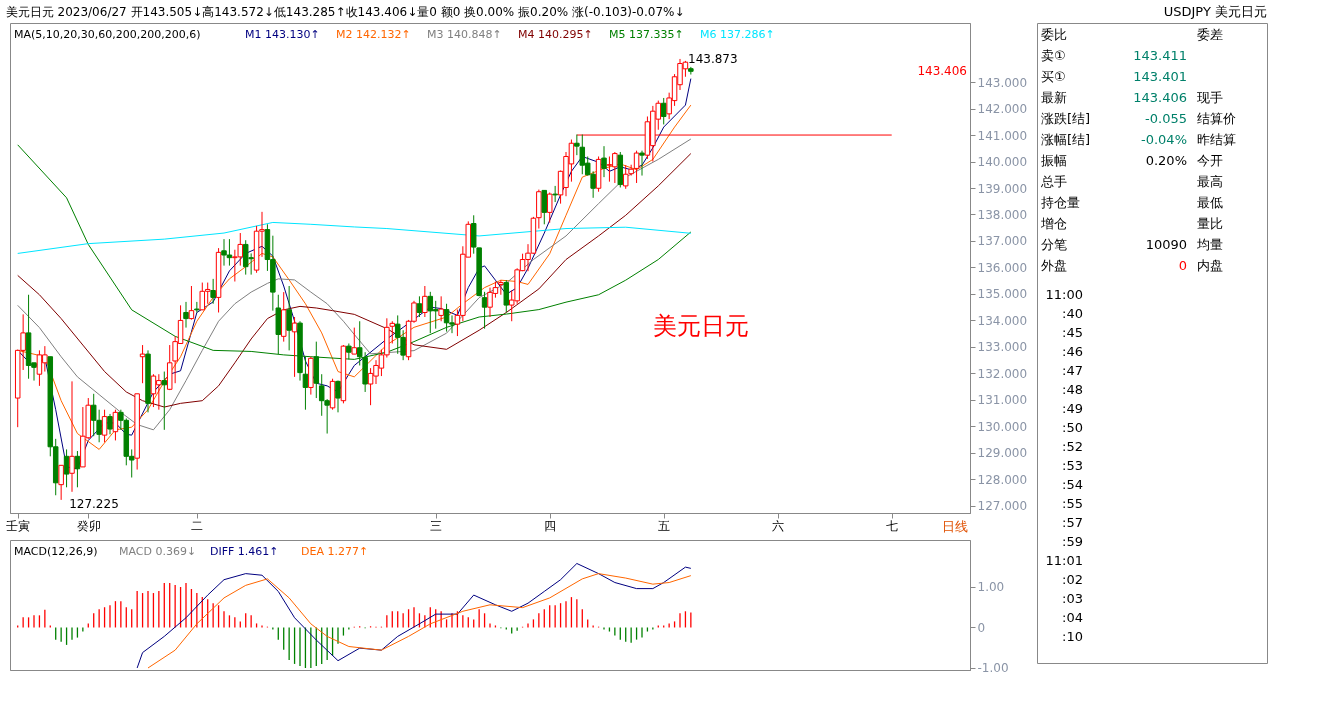 Image resolution: width=1328 pixels, height=719 pixels. Describe the element at coordinates (1064, 560) in the screenshot. I see `text: 11:01` at that location.